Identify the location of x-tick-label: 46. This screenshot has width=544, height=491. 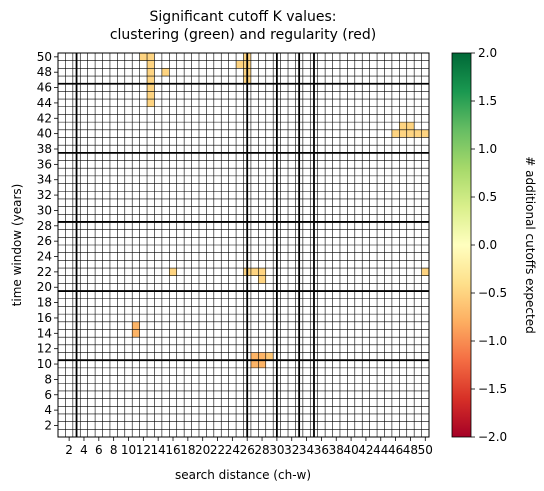
(395, 450).